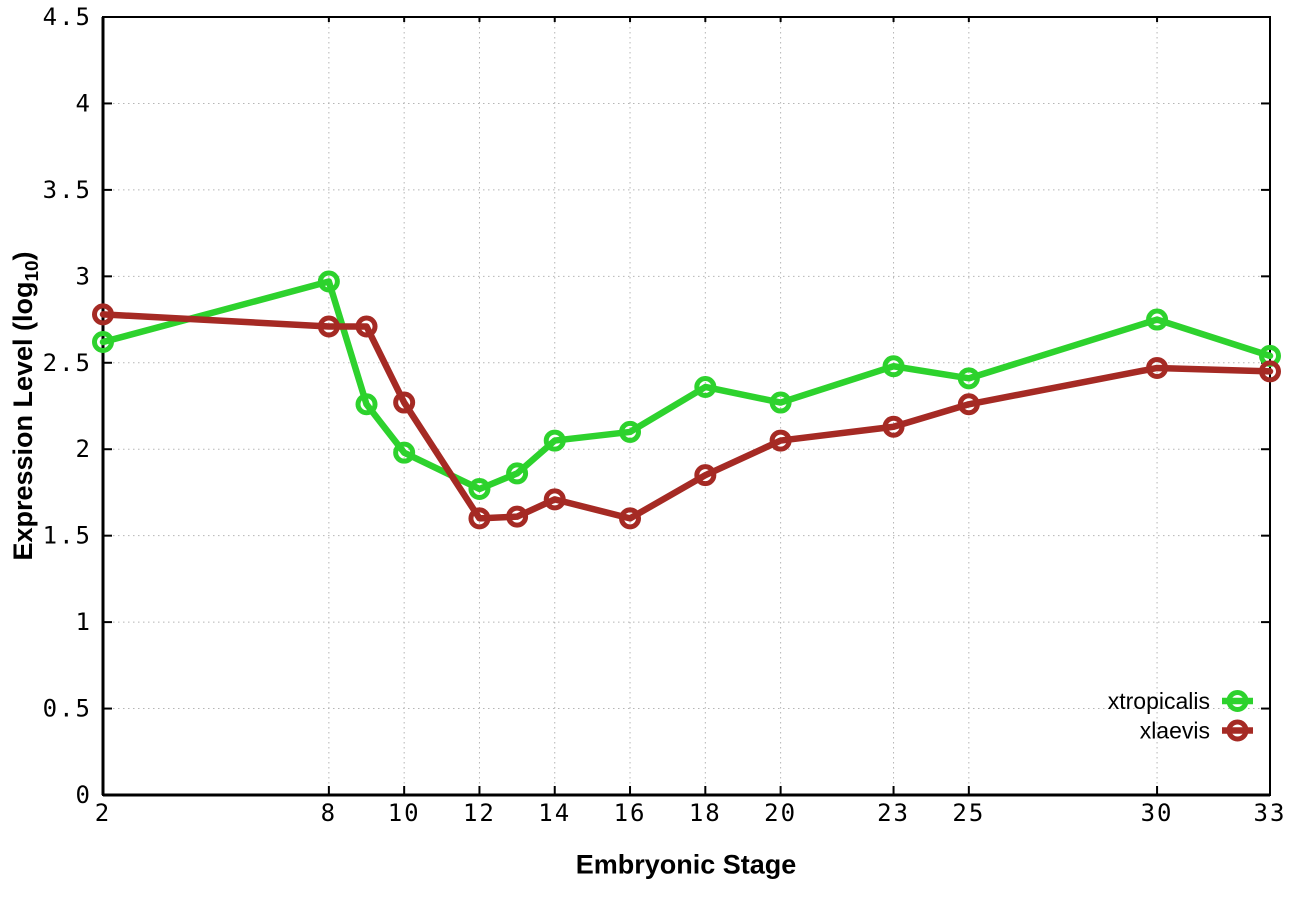 The width and height of the screenshot is (1296, 907). Describe the element at coordinates (67, 17) in the screenshot. I see `y-tick-label: 4.5` at that location.